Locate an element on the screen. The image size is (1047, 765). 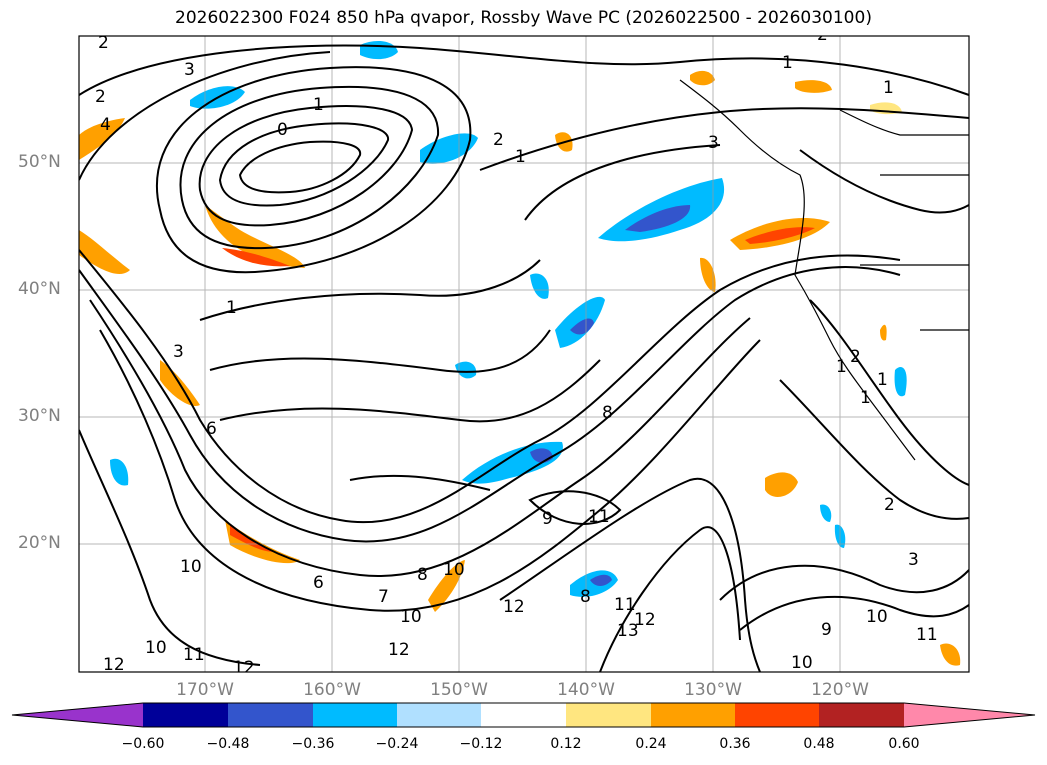
colorbar-outline is located at coordinates (523, 715).